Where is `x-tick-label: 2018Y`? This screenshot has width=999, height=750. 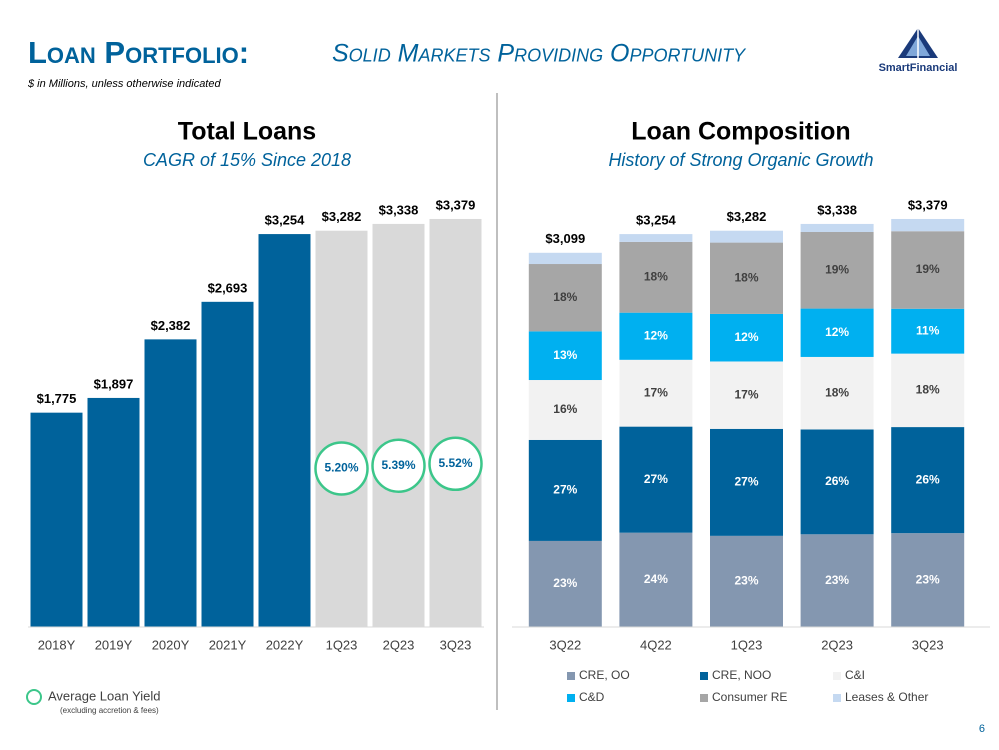
x-tick-label: 2018Y is located at coordinates (57, 644).